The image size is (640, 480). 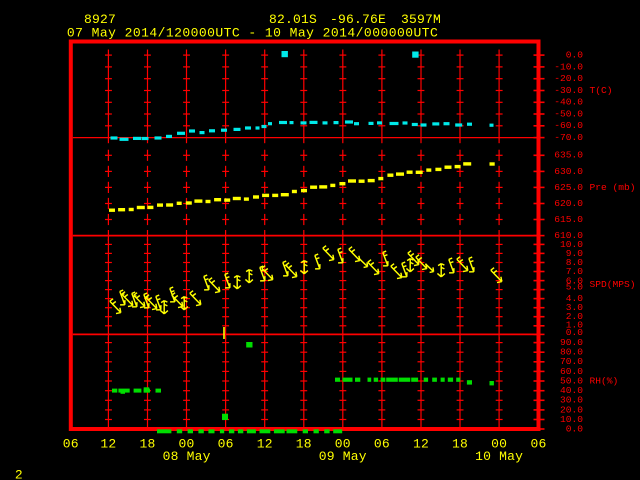 What do you see at coordinates (568, 155) in the screenshot?
I see `svg-text: 635.0` at bounding box center [568, 155].